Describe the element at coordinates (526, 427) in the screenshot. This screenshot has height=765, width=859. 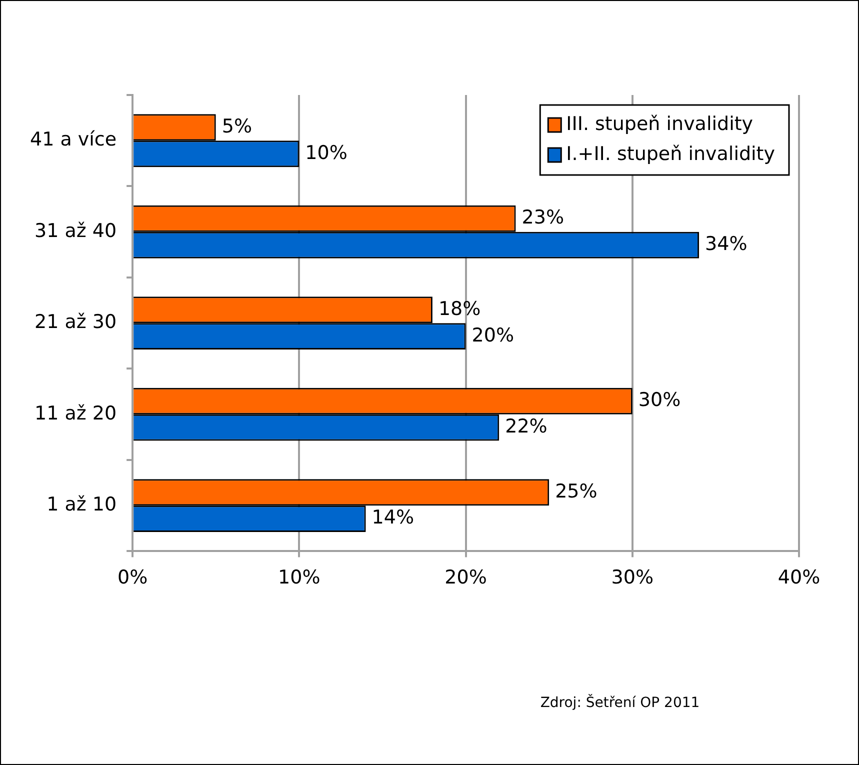
I see `data-label: 22%` at that location.